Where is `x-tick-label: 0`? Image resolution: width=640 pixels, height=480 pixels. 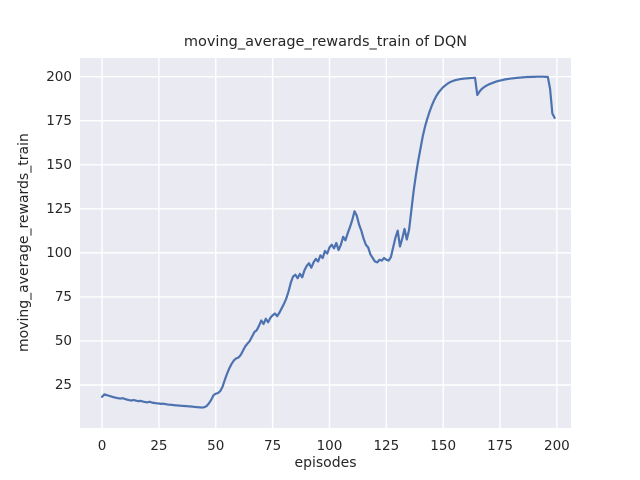 x-tick-label: 0 is located at coordinates (102, 446).